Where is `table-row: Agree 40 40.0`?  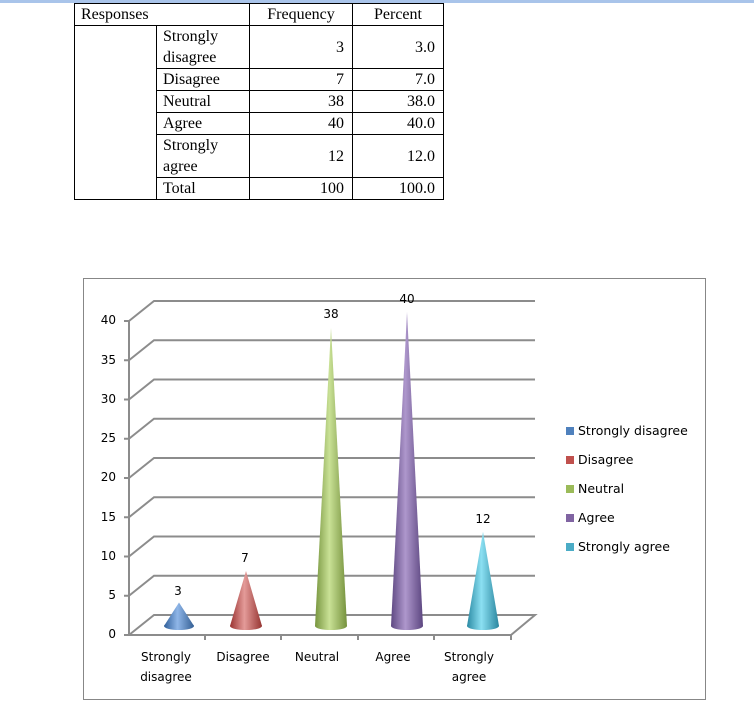
table-row: Agree 40 40.0 is located at coordinates (259, 123).